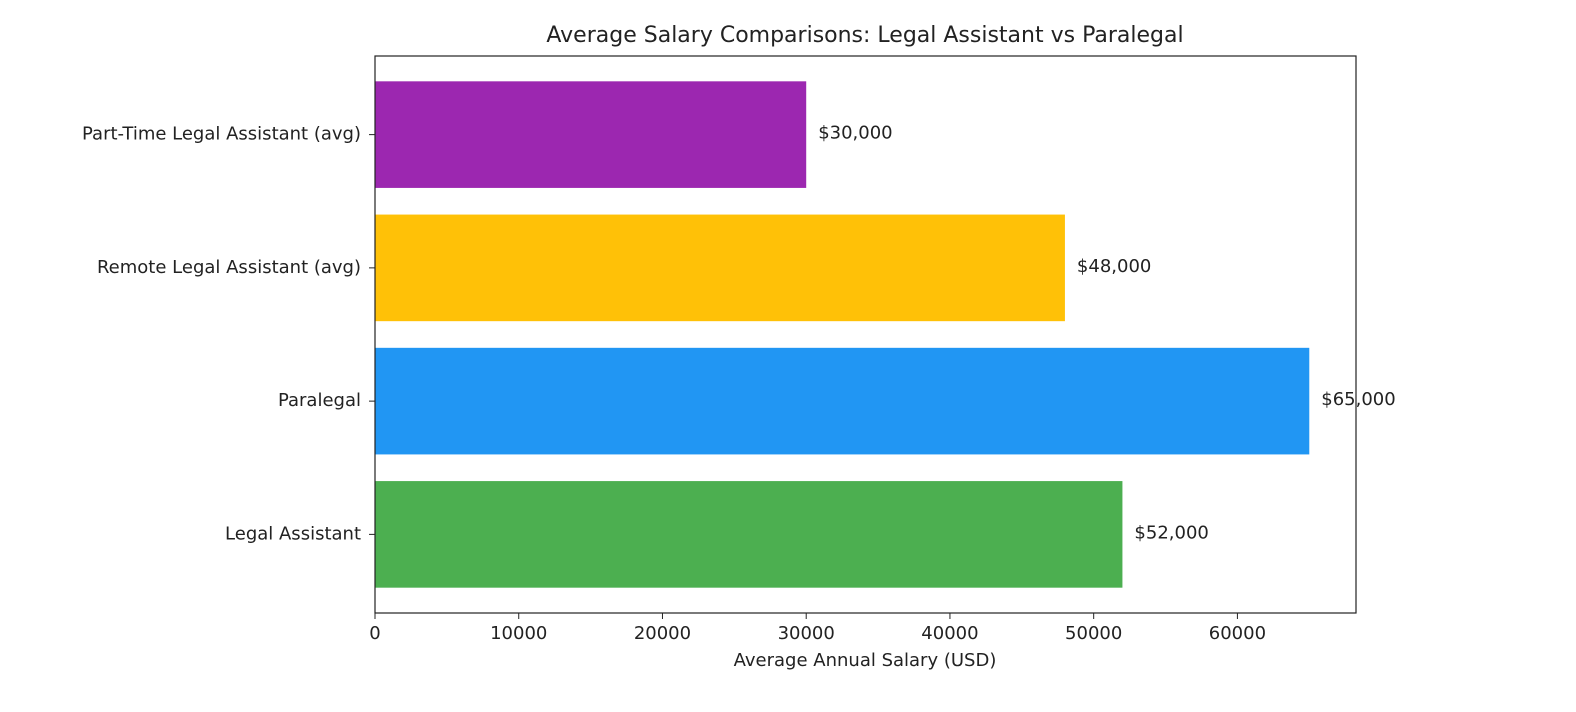  What do you see at coordinates (229, 267) in the screenshot?
I see `y-tick-label: Remote Legal Assistant (avg)` at bounding box center [229, 267].